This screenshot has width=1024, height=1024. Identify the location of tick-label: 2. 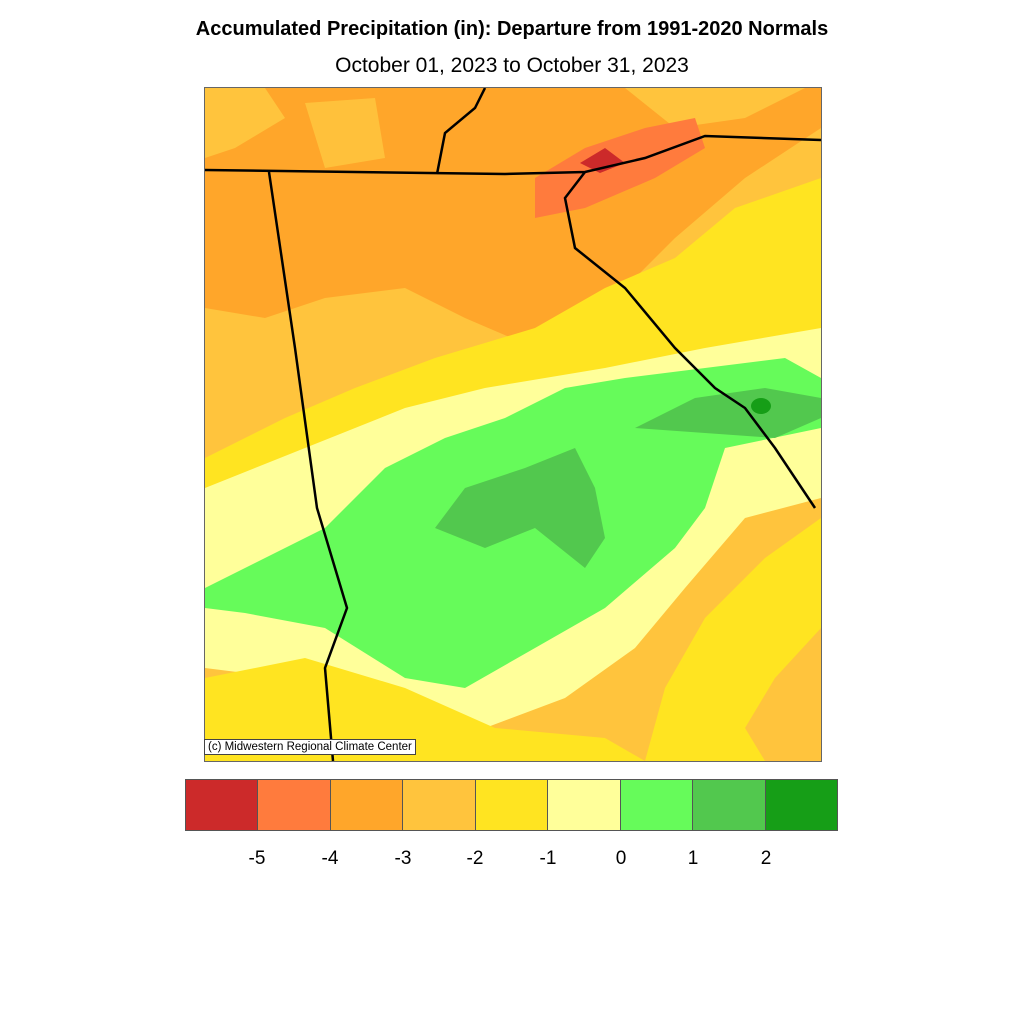
(766, 858).